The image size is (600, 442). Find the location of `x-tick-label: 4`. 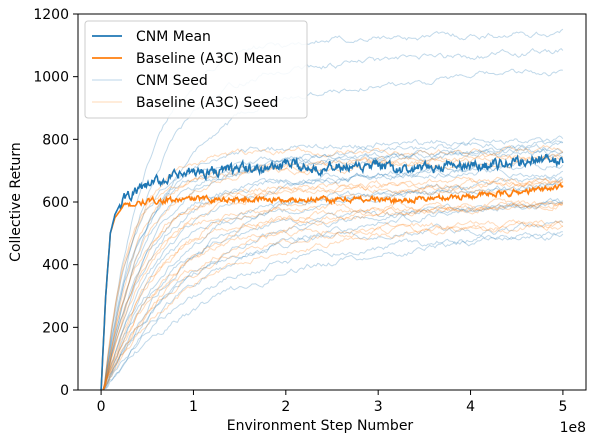

x-tick-label: 4 is located at coordinates (470, 407).